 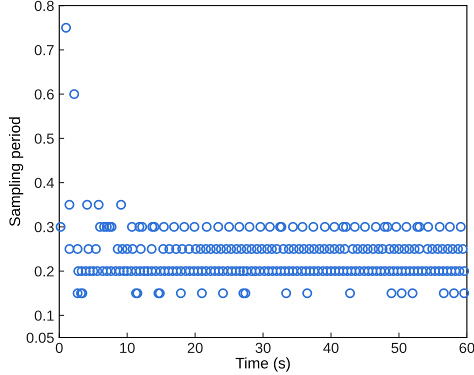 I want to click on x-tick-label: 30, so click(x=263, y=348).